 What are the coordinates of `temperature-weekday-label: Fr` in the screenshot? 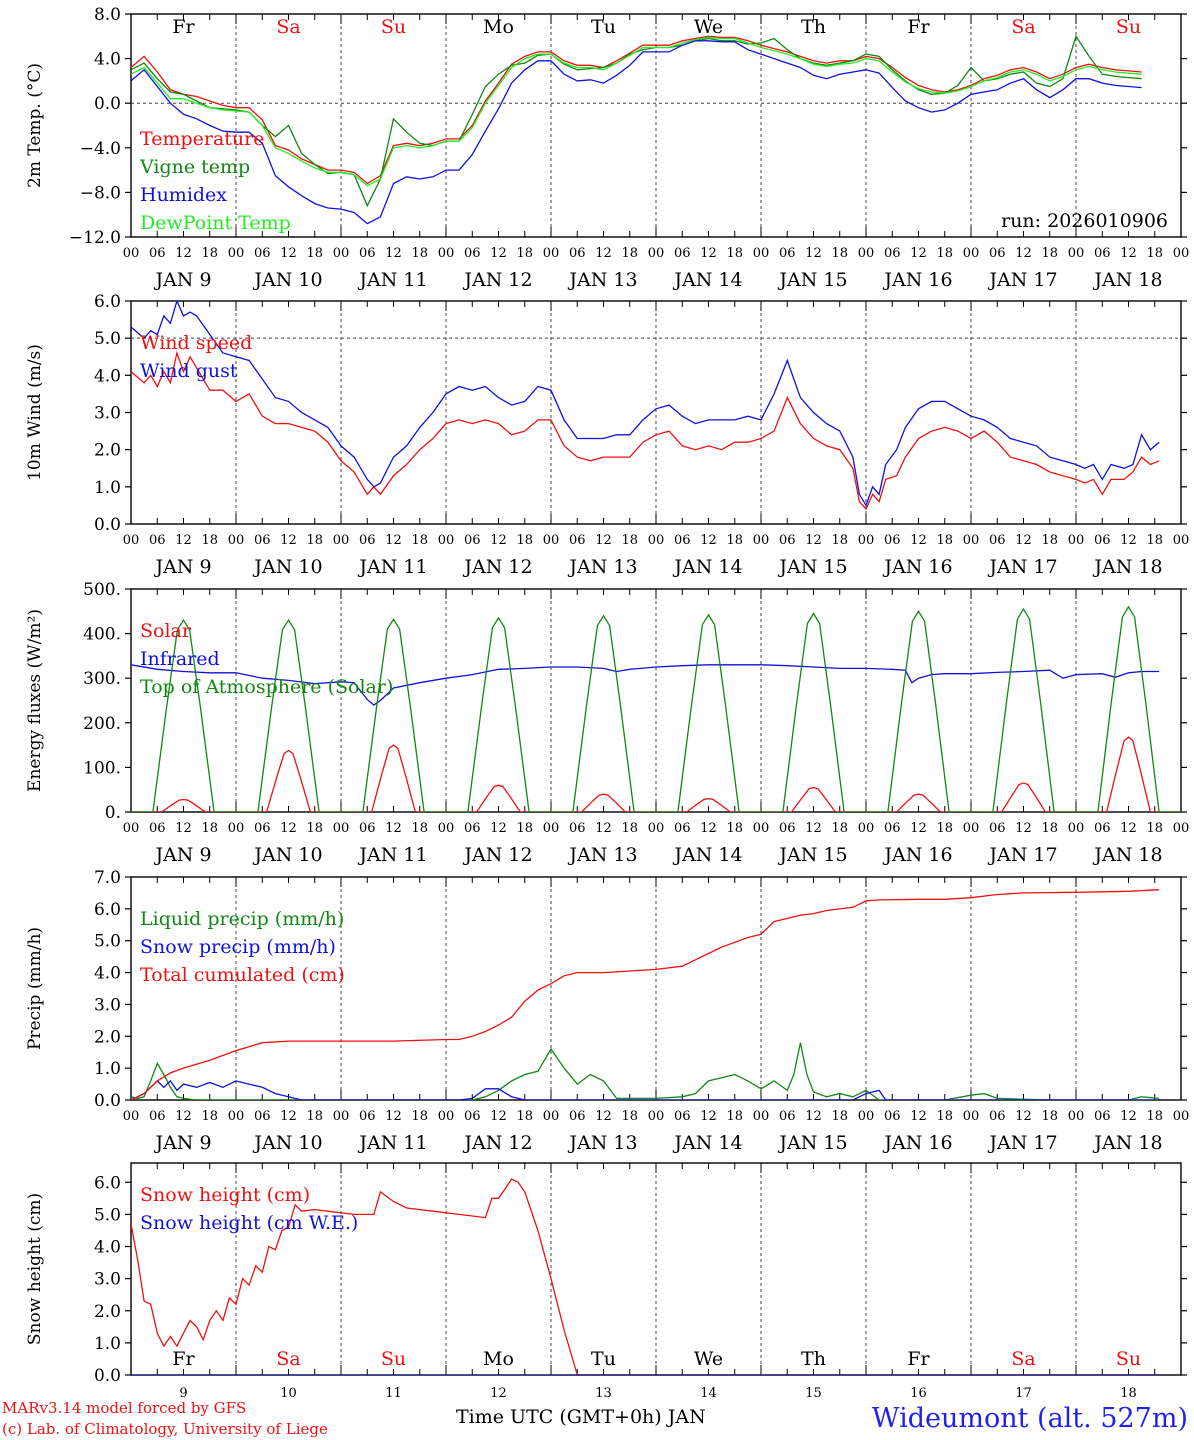 It's located at (183, 27).